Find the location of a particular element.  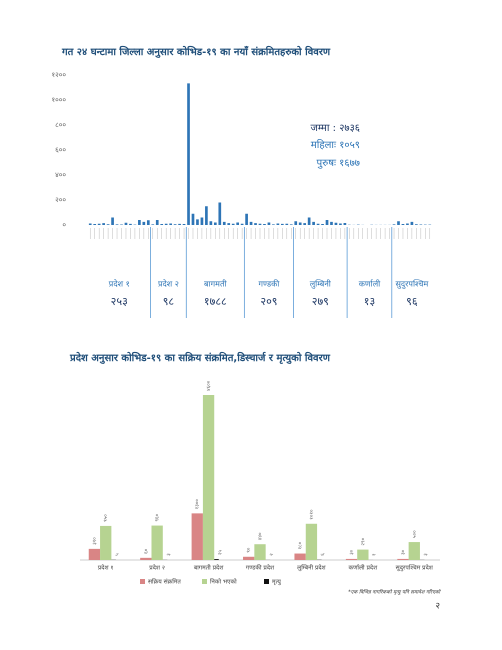

value-label: ५०० is located at coordinates (415, 534).